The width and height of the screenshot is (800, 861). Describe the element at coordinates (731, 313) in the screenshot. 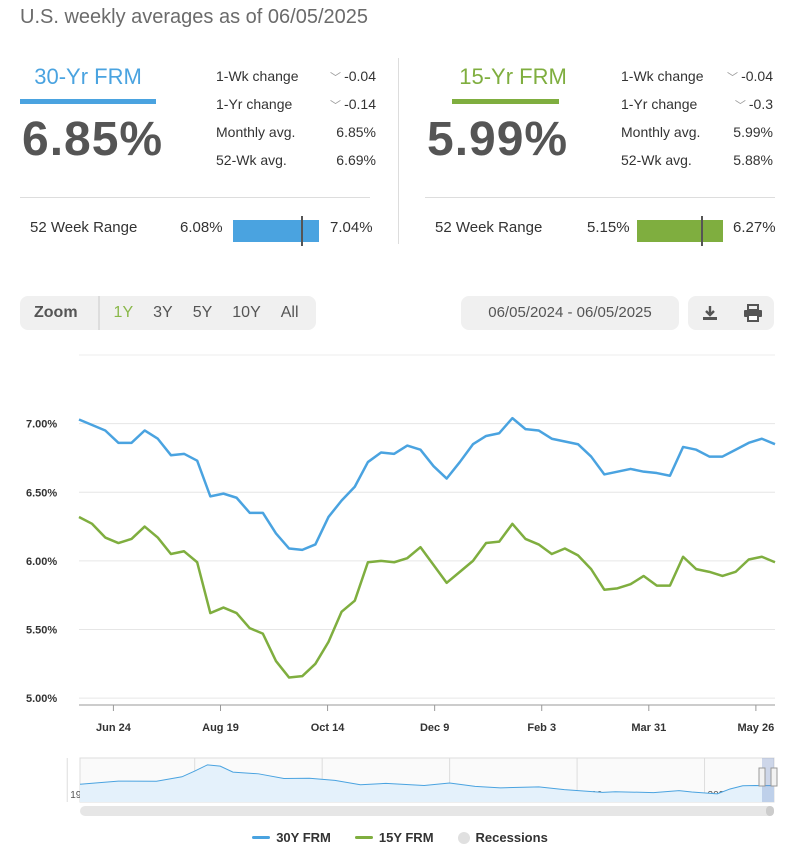

I see `chart-tools` at that location.